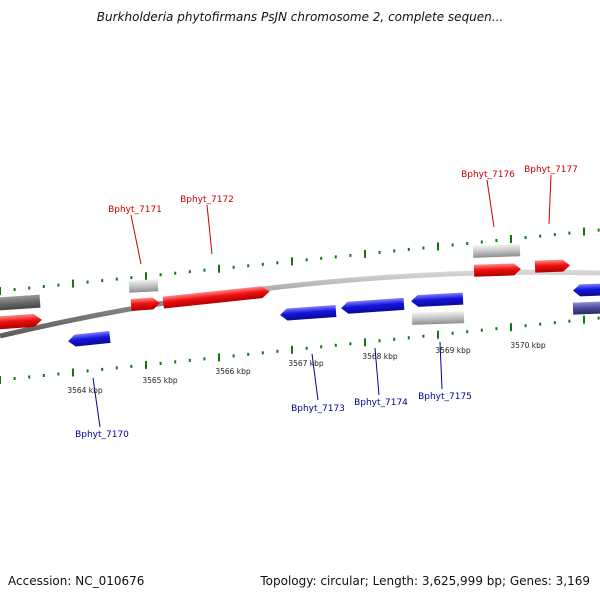  What do you see at coordinates (85, 390) in the screenshot?
I see `kbp-label: 3564 kbp` at bounding box center [85, 390].